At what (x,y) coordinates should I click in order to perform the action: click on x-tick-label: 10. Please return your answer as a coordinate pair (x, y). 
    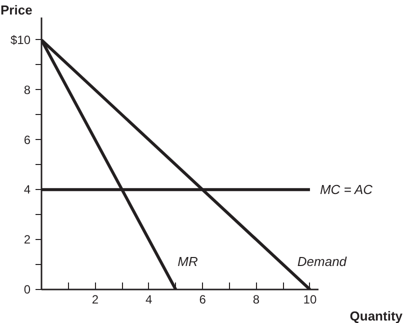
    Looking at the image, I should click on (310, 299).